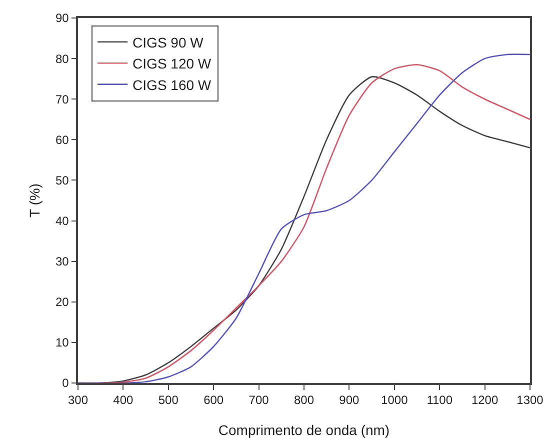 Image resolution: width=547 pixels, height=438 pixels. I want to click on y-tick-label: 40, so click(62, 221).